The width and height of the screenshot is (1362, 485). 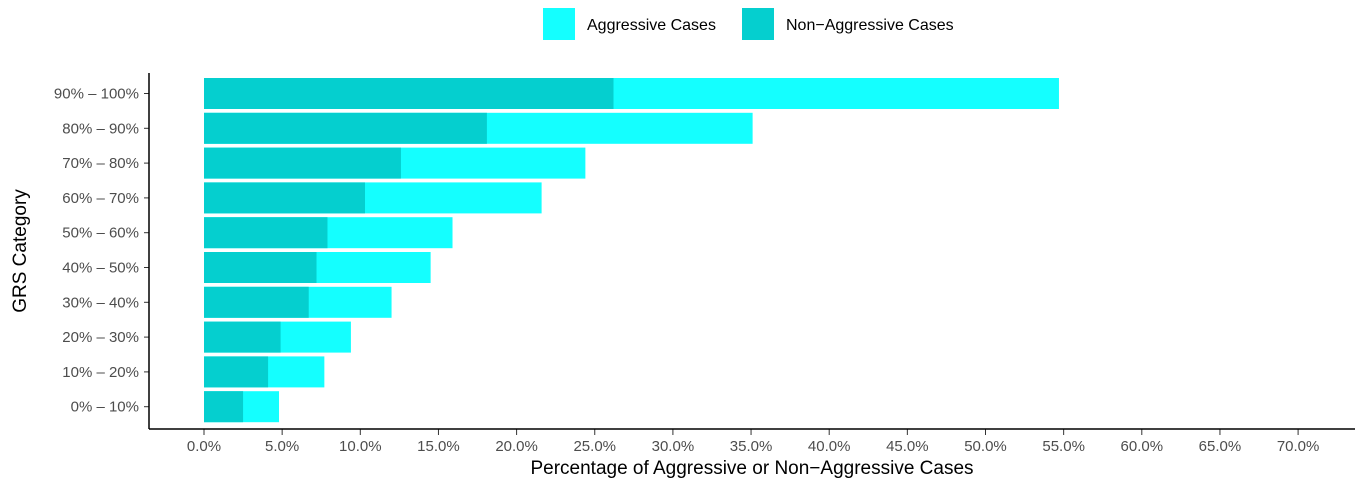 What do you see at coordinates (204, 446) in the screenshot?
I see `x-tick-label: 0.0%` at bounding box center [204, 446].